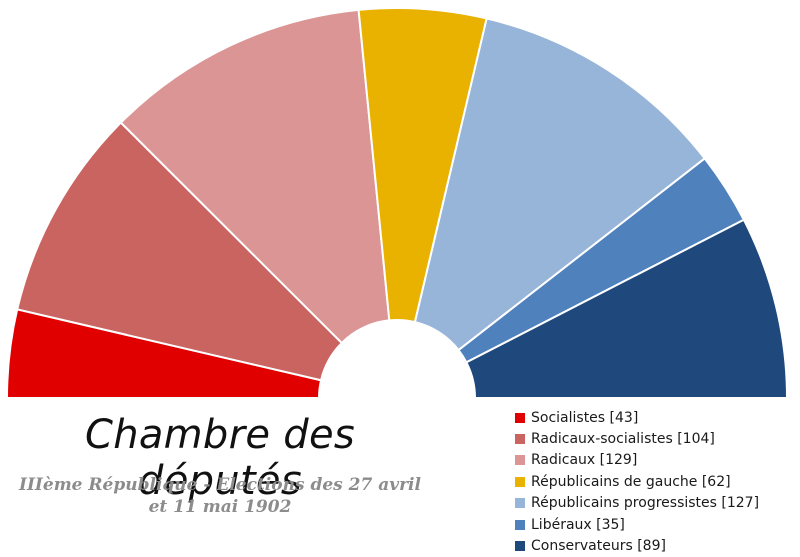 This screenshot has height=557, width=800. Describe the element at coordinates (598, 546) in the screenshot. I see `legend-label: Conservateurs [89]` at that location.